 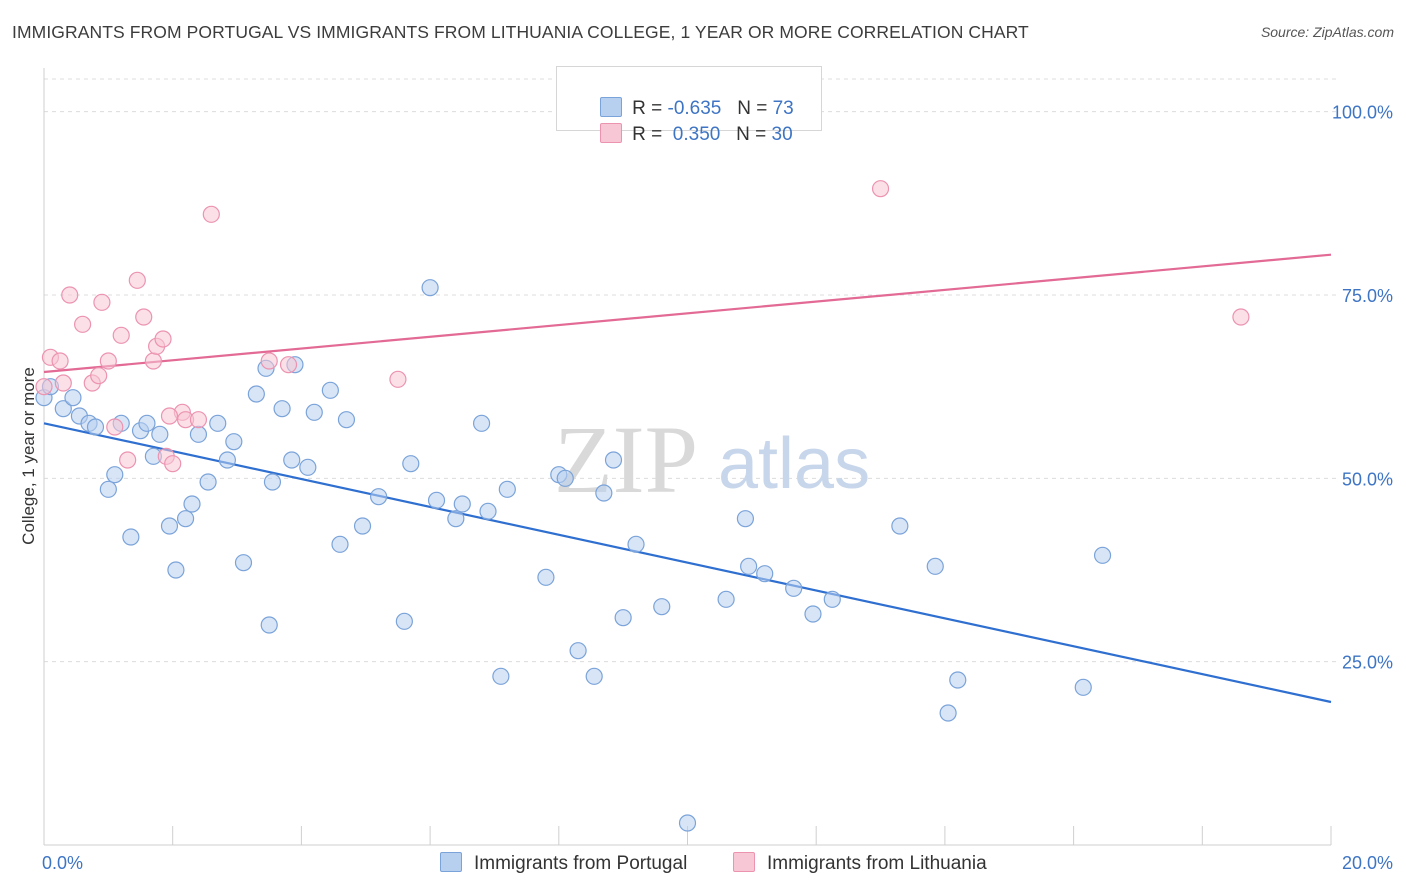 What do you see at coordinates (744, 862) in the screenshot?
I see `lithuania-legend-swatch` at bounding box center [744, 862].